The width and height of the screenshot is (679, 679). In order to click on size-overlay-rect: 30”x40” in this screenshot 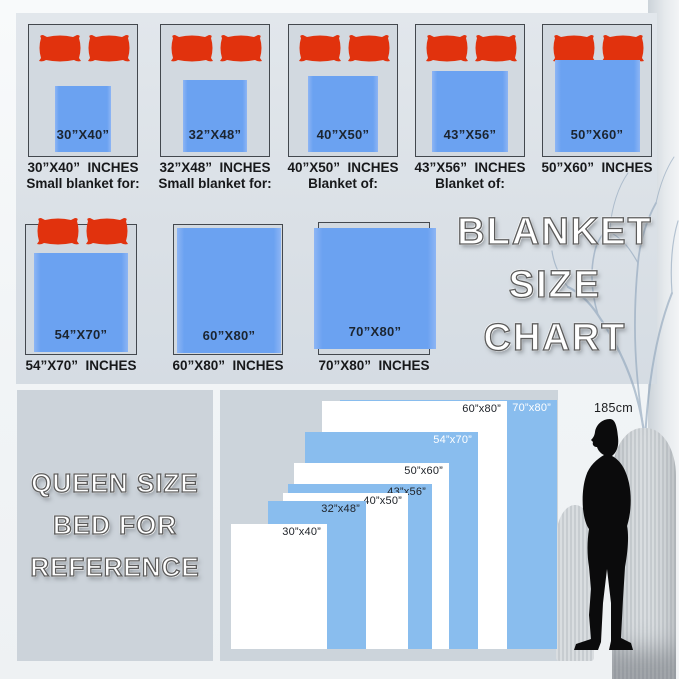, I will do `click(279, 586)`.